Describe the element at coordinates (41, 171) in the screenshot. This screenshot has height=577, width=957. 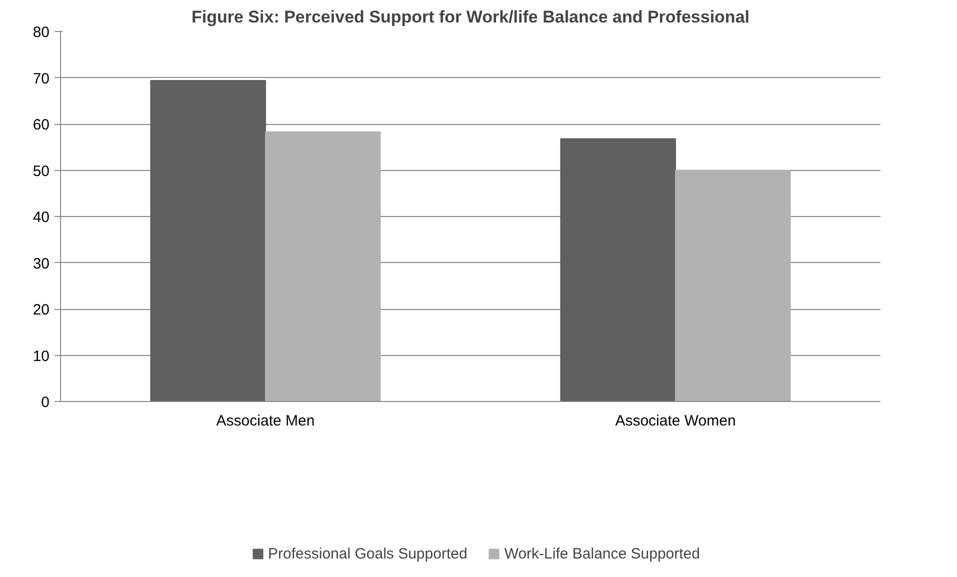
I see `y-tick-label: 50` at that location.